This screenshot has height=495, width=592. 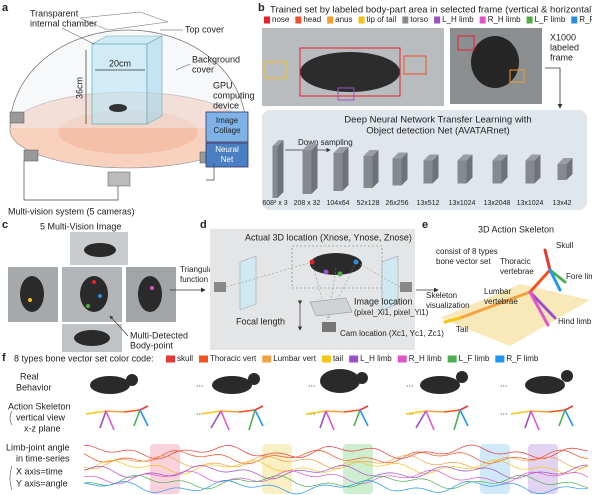 I want to click on legend-label: R_F limb, so click(x=522, y=358).